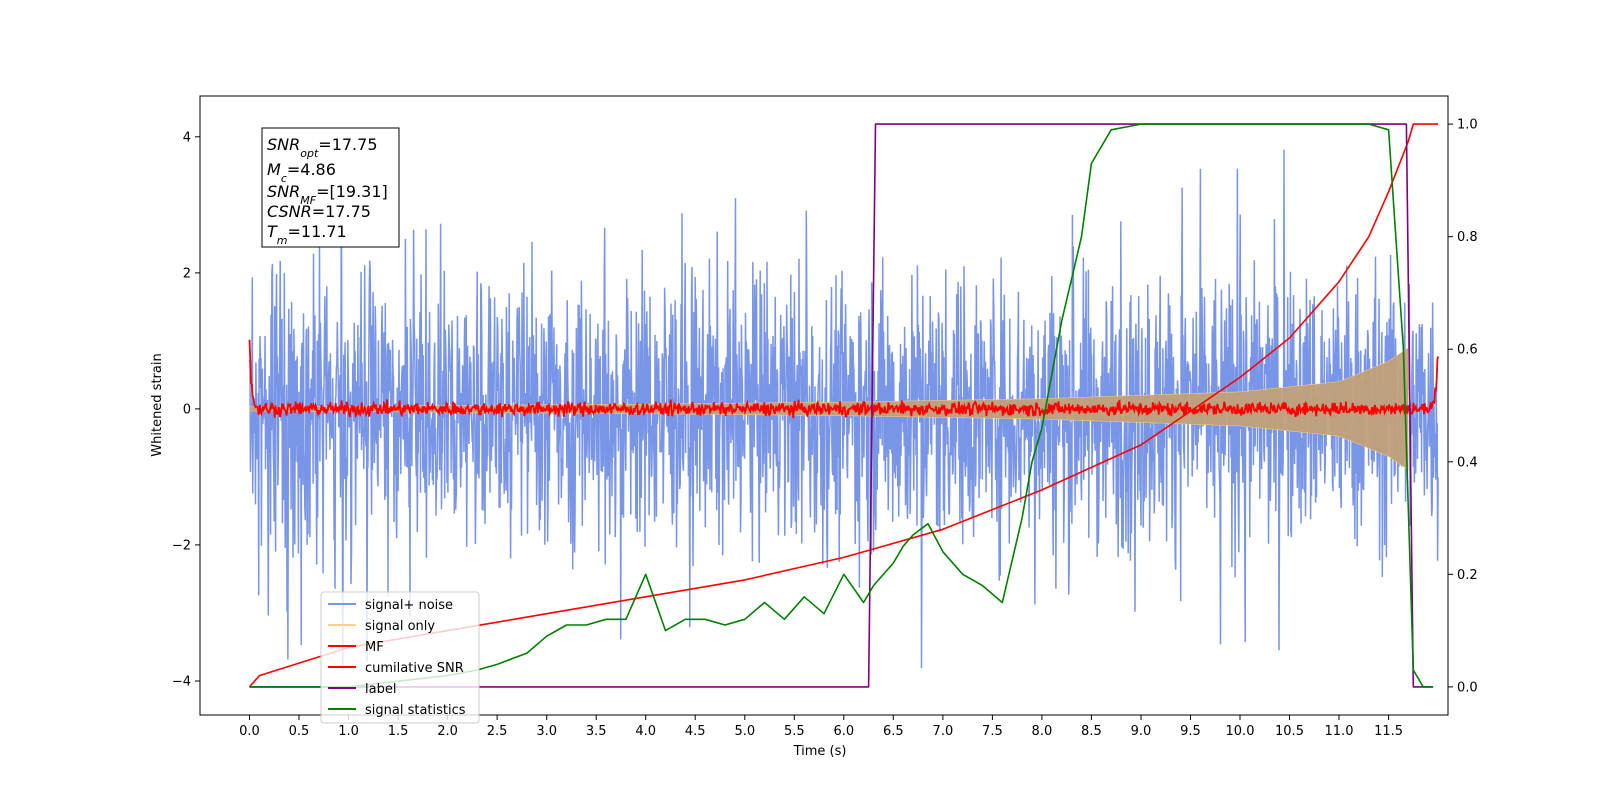 This screenshot has height=800, width=1600. I want to click on x-tick-label: 0.5, so click(299, 731).